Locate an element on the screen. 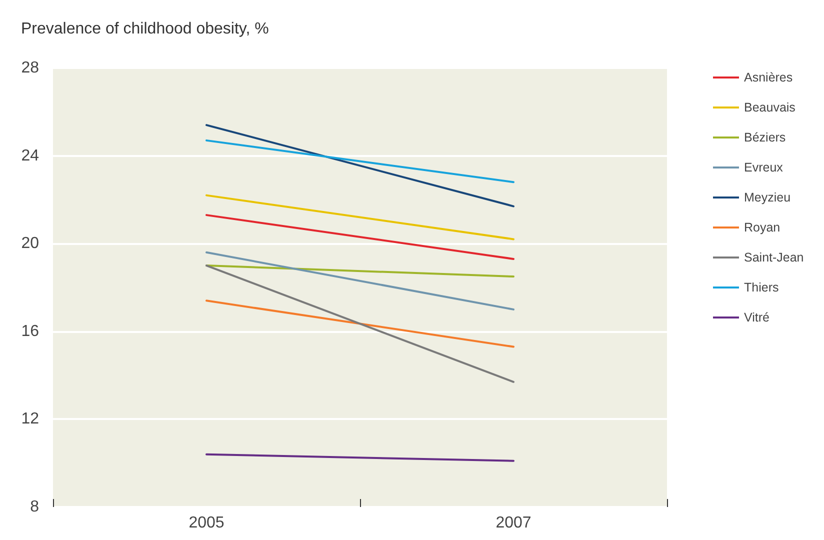  y-tick-label: 12 is located at coordinates (30, 419).